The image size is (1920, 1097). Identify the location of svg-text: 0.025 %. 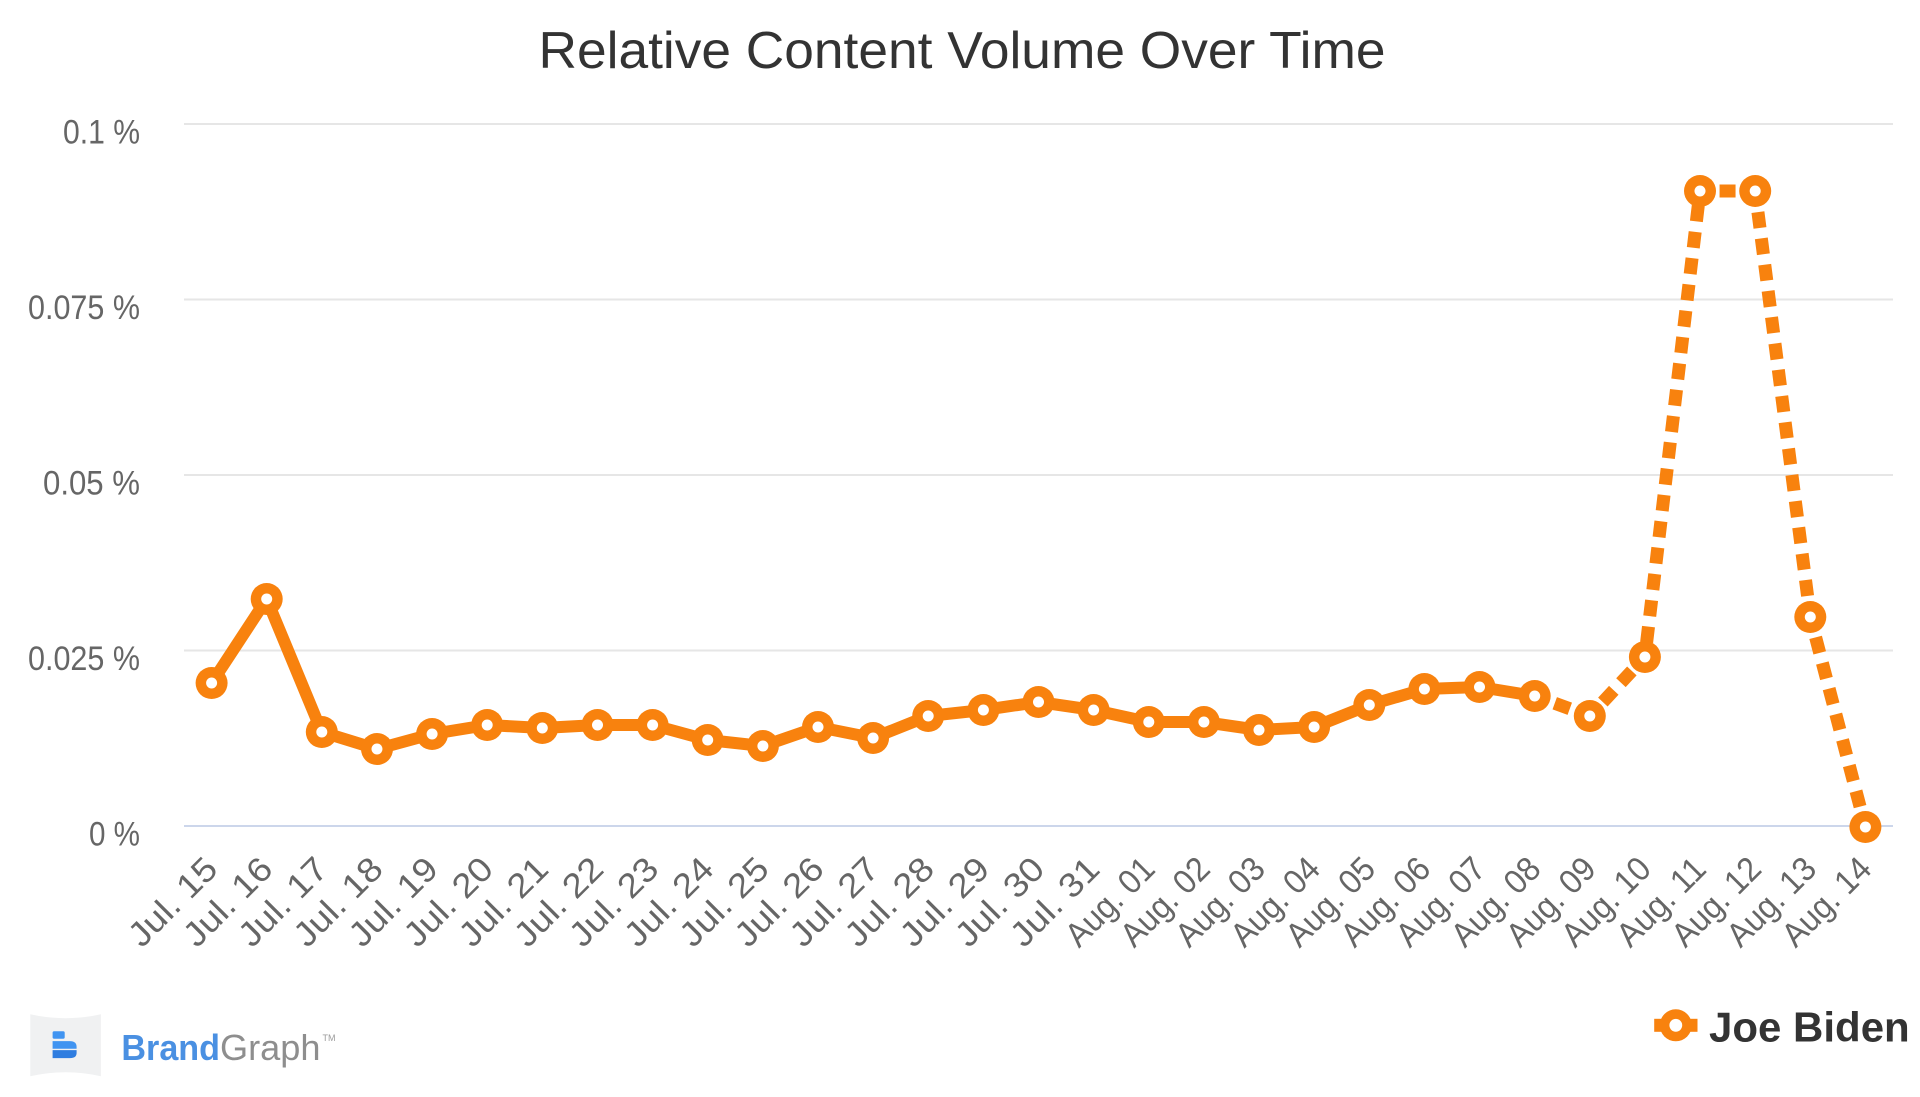
(84, 659).